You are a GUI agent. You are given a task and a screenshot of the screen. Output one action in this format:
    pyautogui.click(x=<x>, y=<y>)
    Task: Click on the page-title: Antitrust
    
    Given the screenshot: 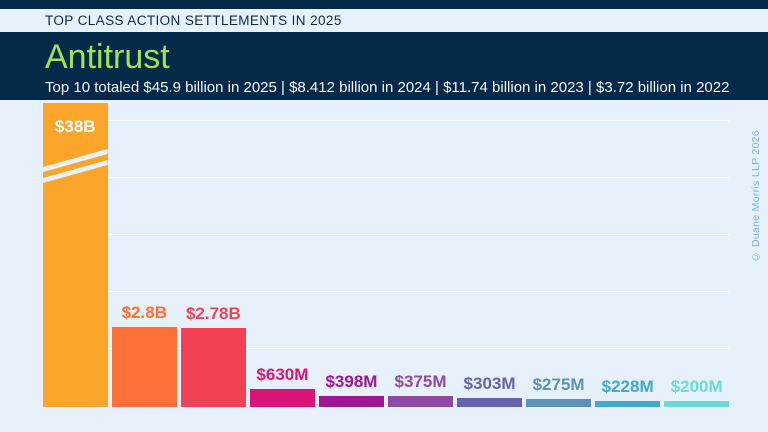 What is the action you would take?
    pyautogui.click(x=107, y=57)
    